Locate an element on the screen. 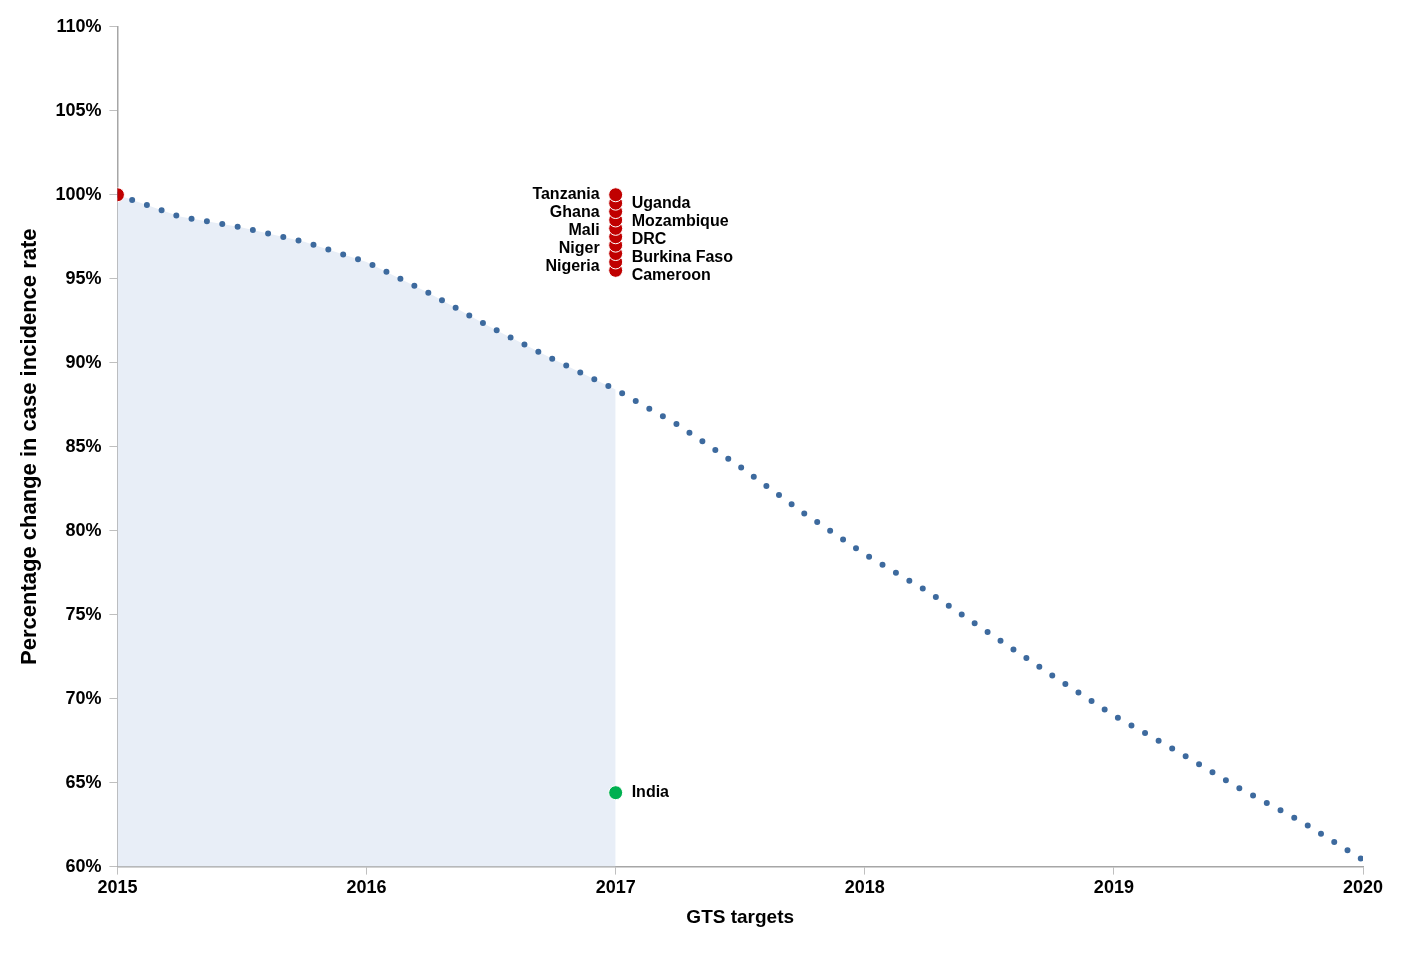 This screenshot has height=957, width=1415. y-tick-label: 75% is located at coordinates (83, 613).